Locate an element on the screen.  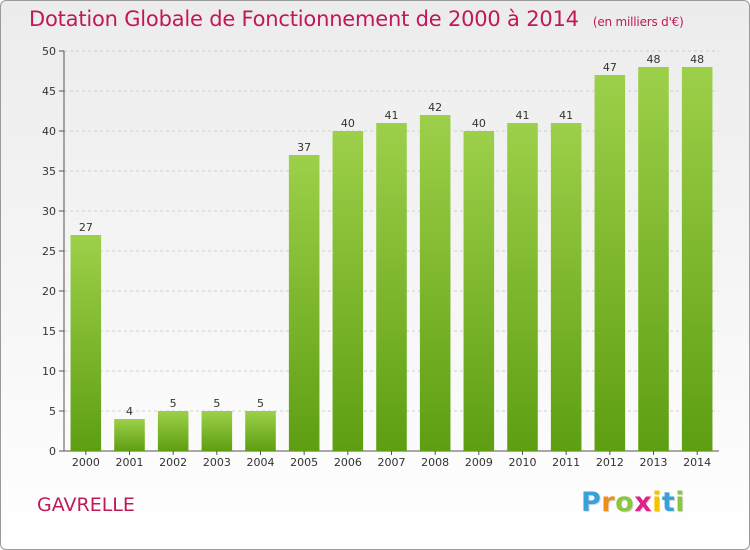
proxiti-logo: Proxiti is located at coordinates (633, 502).